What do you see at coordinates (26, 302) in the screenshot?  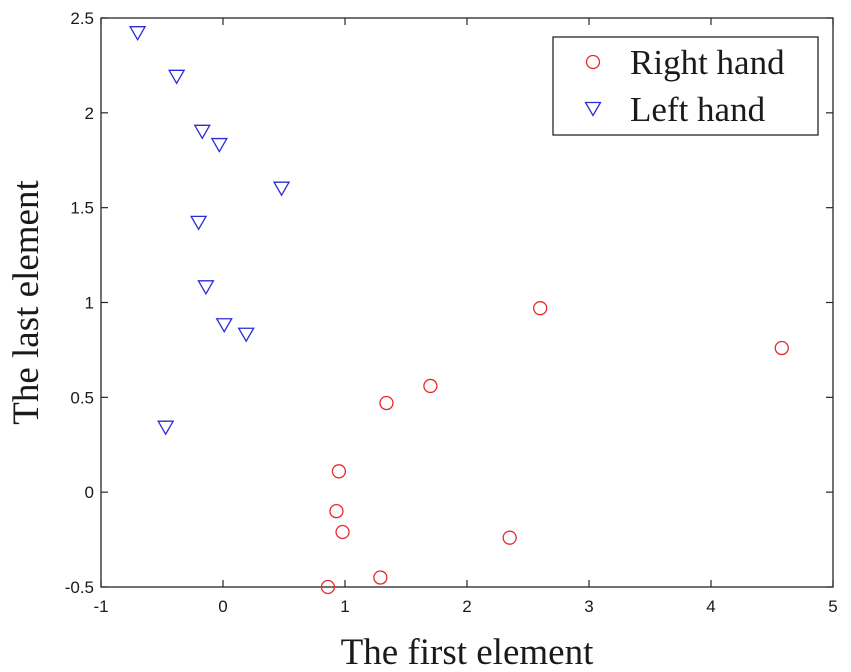 I see `y-axis-label: The last element` at bounding box center [26, 302].